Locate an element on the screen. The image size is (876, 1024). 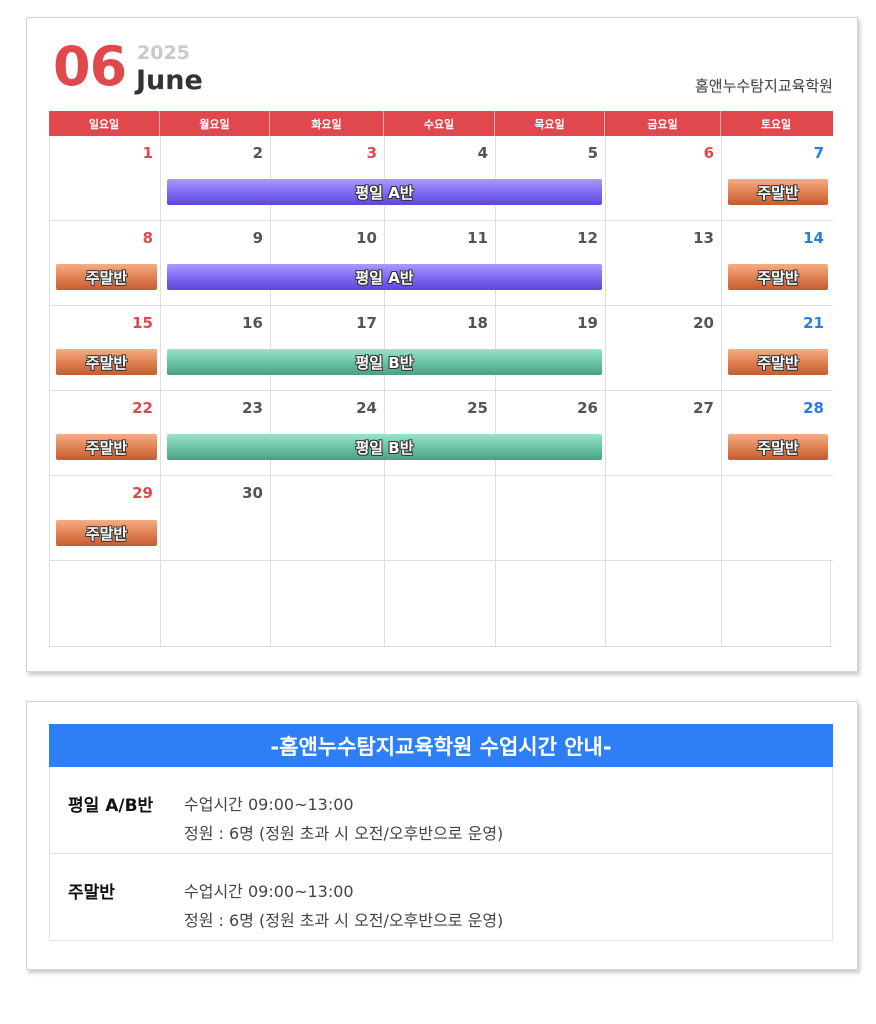
calendar-day-cell: 20 is located at coordinates (663, 348).